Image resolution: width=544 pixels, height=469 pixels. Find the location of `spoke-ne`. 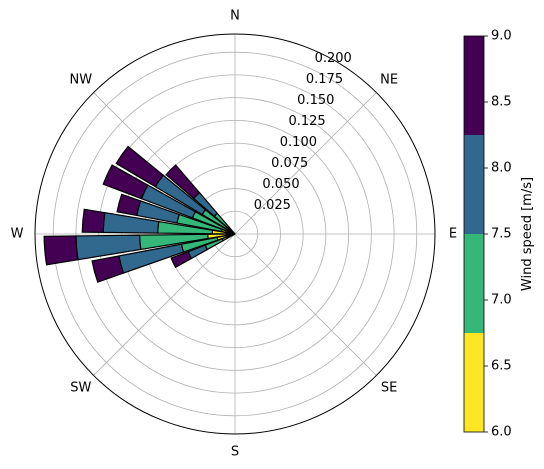

spoke-ne is located at coordinates (305, 163).